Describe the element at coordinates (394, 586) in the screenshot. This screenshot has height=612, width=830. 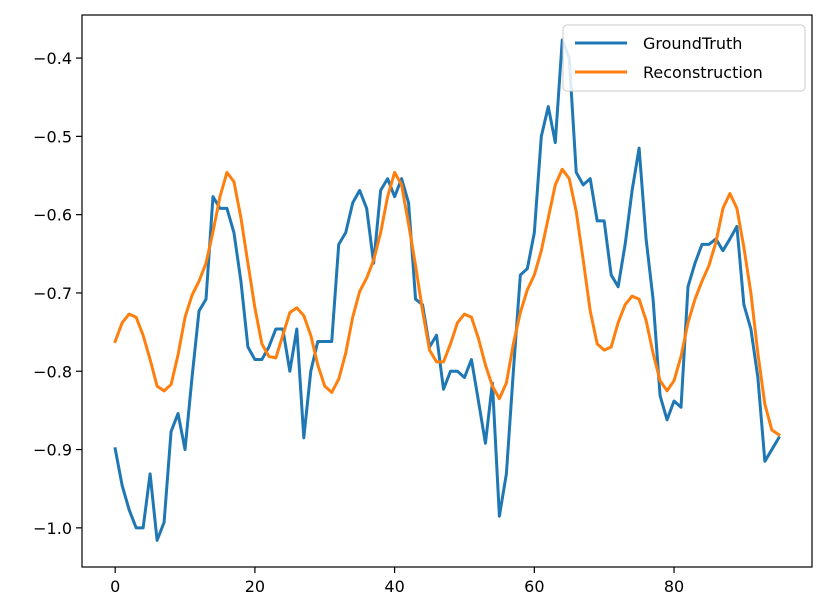
I see `x-tick-label: 40` at that location.